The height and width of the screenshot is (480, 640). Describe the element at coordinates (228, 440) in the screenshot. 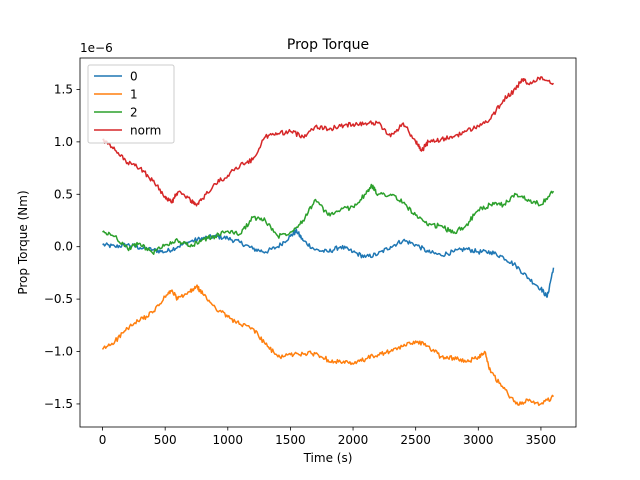

I see `x-tick-label: 1000` at that location.